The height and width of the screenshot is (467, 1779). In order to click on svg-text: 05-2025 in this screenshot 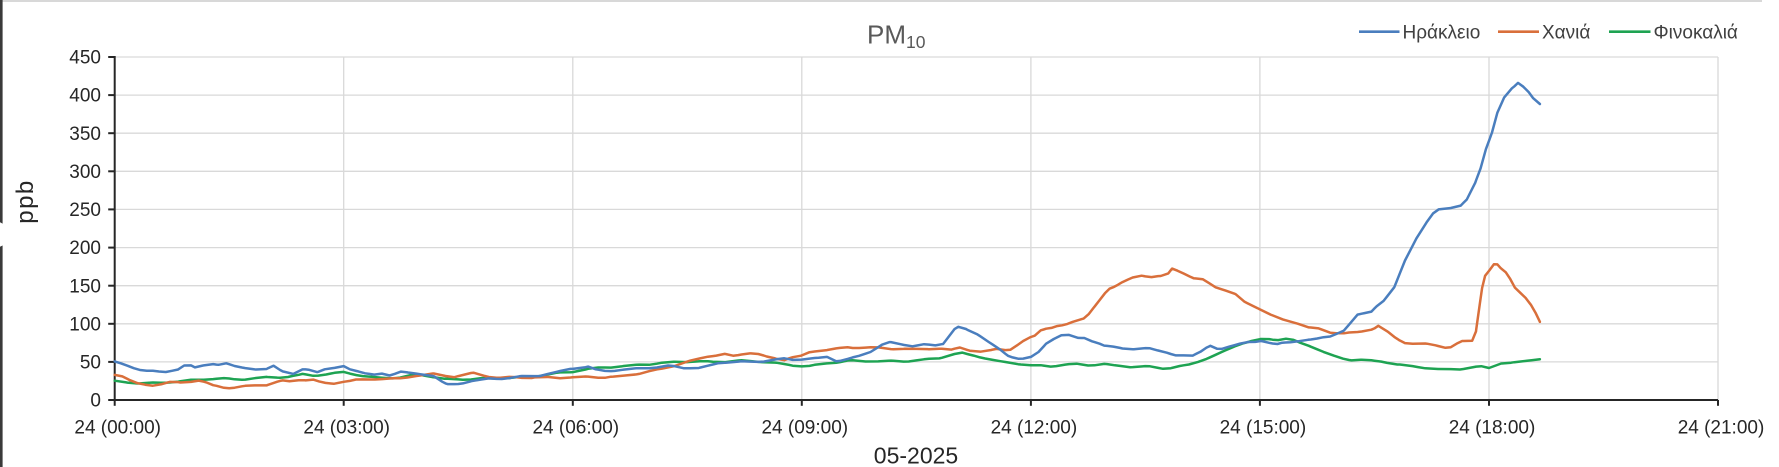, I will do `click(916, 455)`.